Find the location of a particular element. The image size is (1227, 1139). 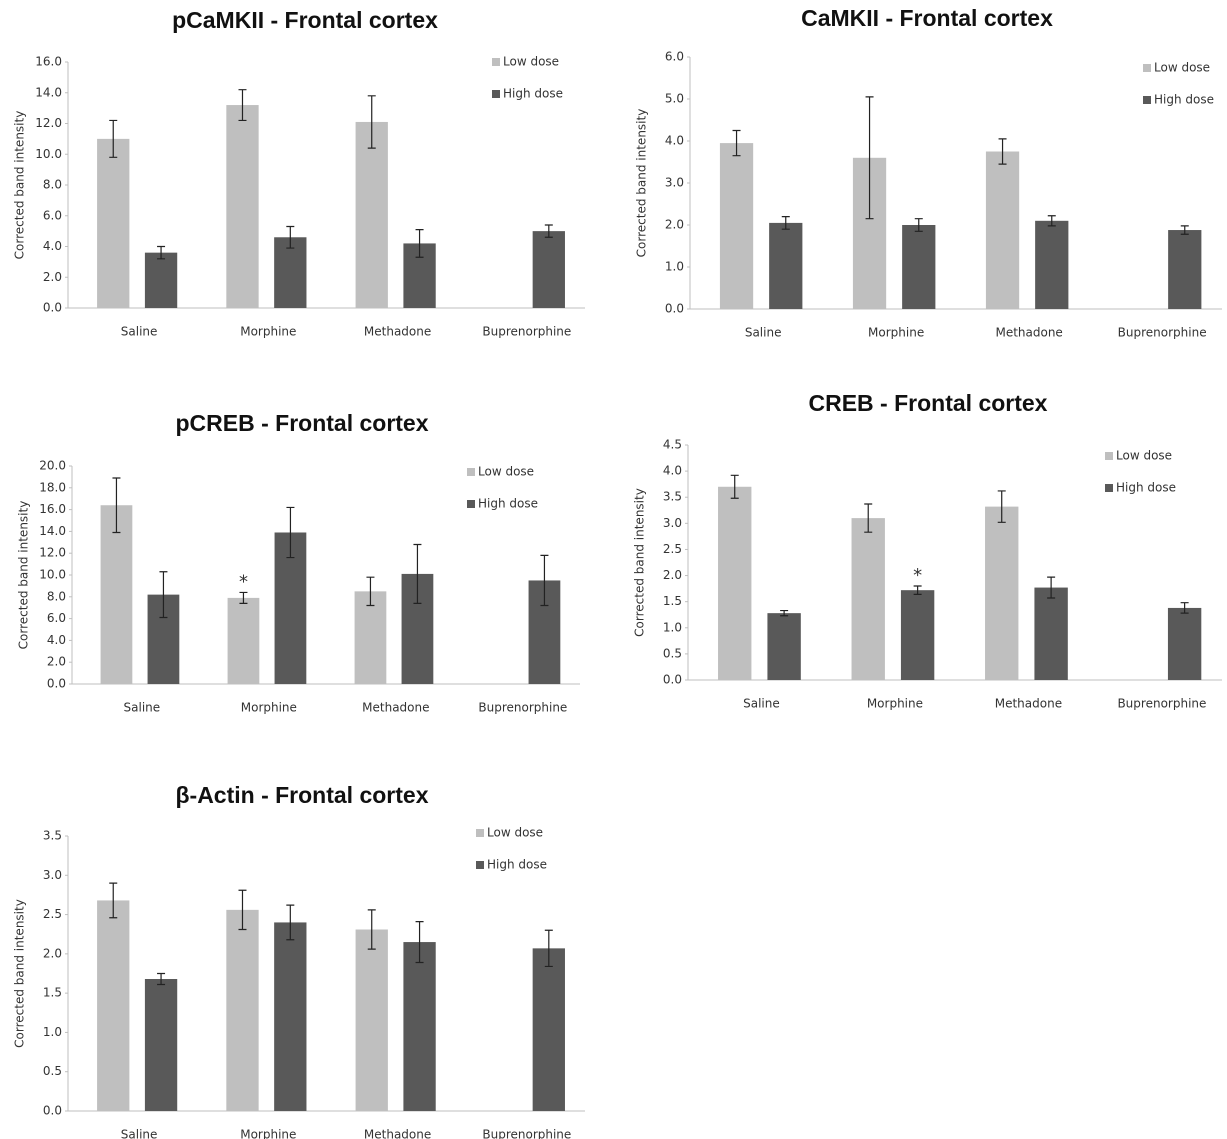

y-tick-label: 18.0 is located at coordinates (52, 487).